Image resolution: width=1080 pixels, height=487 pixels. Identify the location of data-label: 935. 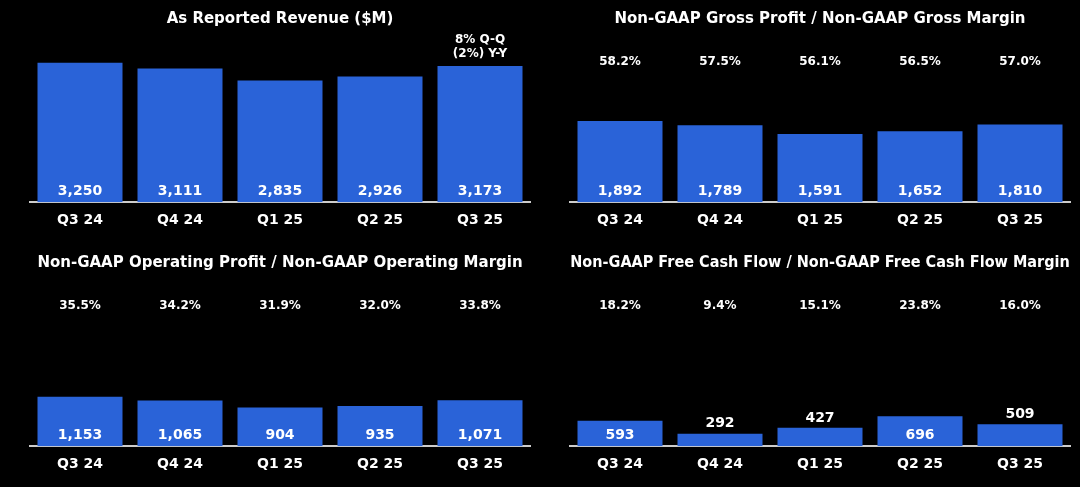
(380, 433).